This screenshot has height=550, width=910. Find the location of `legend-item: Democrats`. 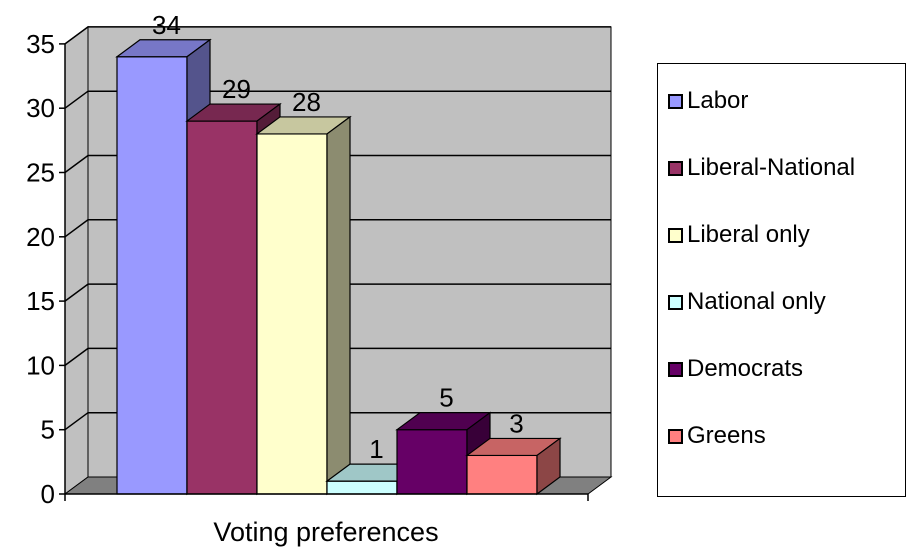

legend-item: Democrats is located at coordinates (735, 369).